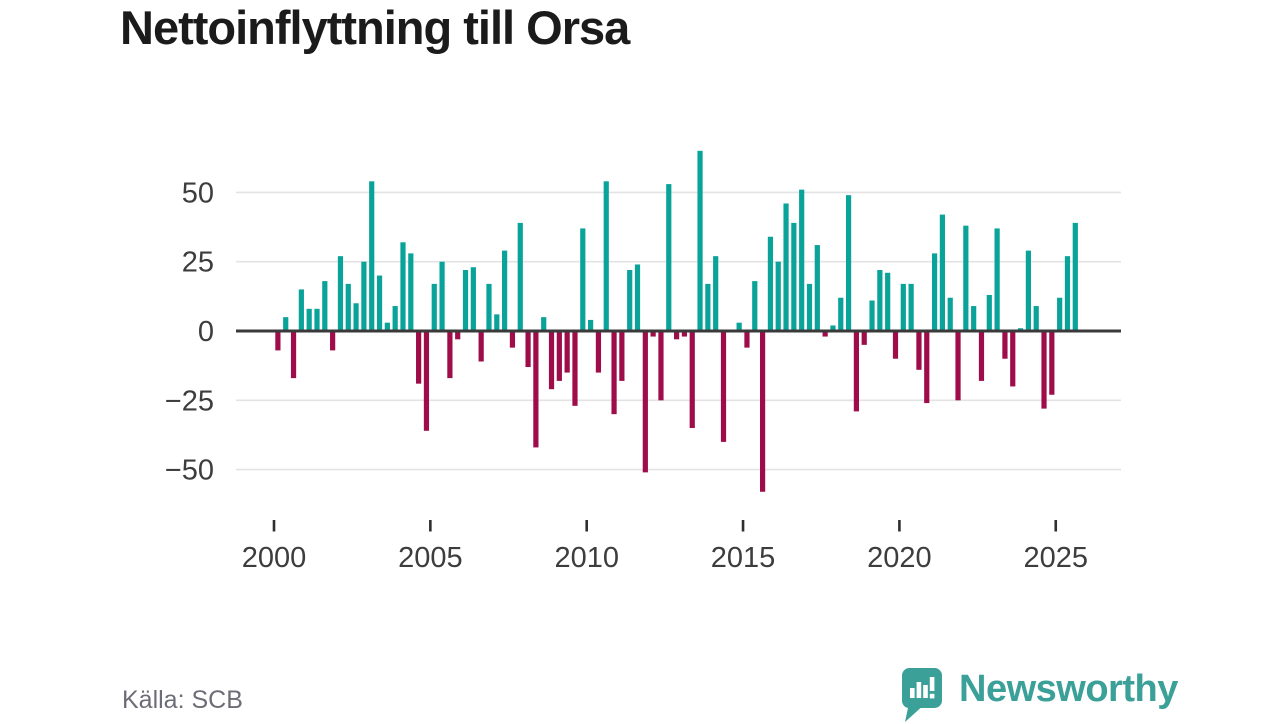 The height and width of the screenshot is (724, 1280). What do you see at coordinates (856, 371) in the screenshot?
I see `bar-2018-q3` at bounding box center [856, 371].